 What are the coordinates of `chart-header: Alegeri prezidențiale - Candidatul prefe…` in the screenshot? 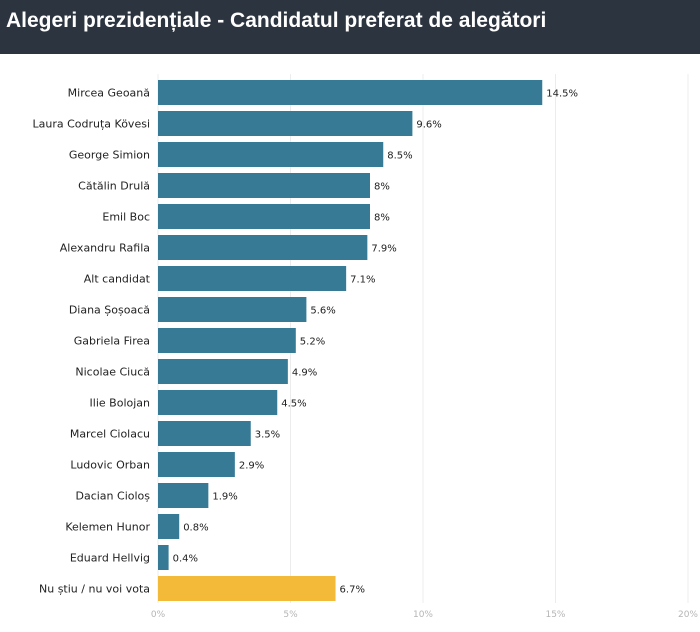 It's located at (350, 27).